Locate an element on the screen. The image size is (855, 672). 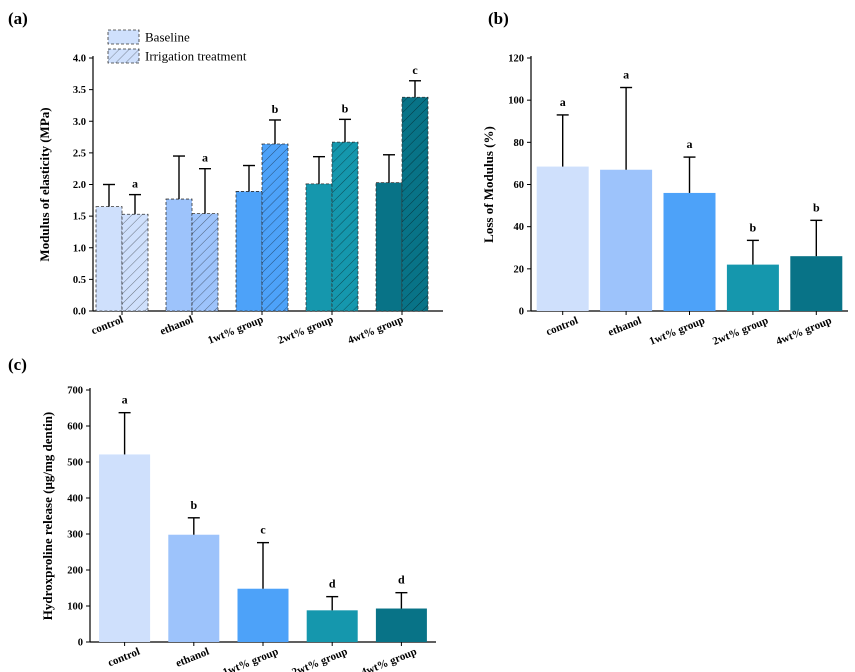
y-tick-label: 300 is located at coordinates (75, 535).